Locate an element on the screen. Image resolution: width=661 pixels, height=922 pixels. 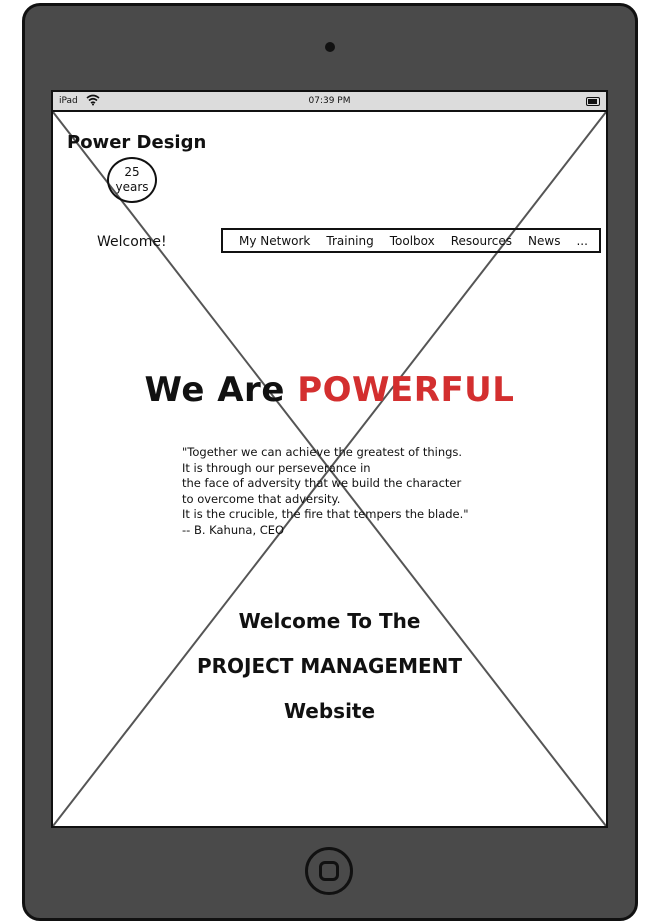
carrier-label: iPad is located at coordinates (68, 101).